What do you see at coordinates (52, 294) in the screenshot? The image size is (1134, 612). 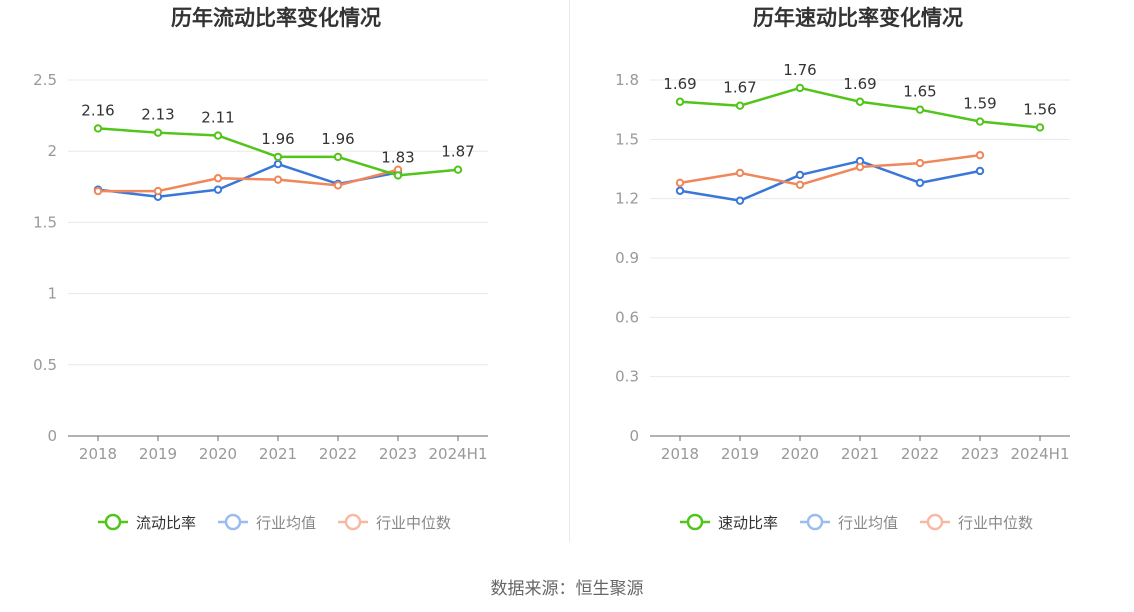 I see `y-tick-label: 1` at bounding box center [52, 294].